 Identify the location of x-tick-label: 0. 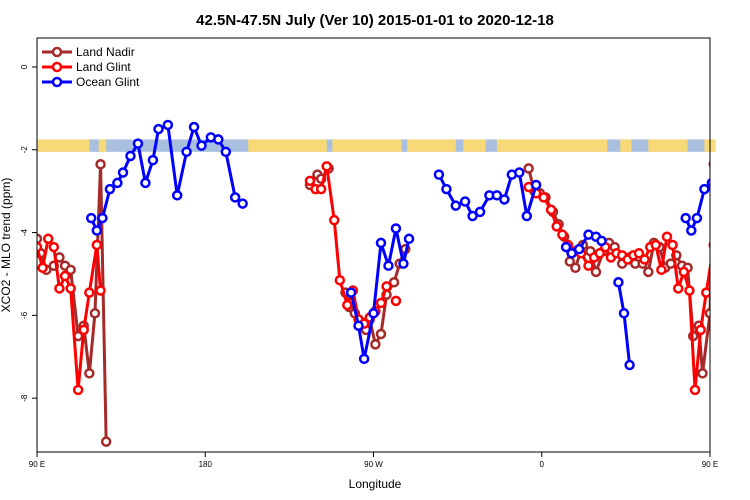
(542, 464).